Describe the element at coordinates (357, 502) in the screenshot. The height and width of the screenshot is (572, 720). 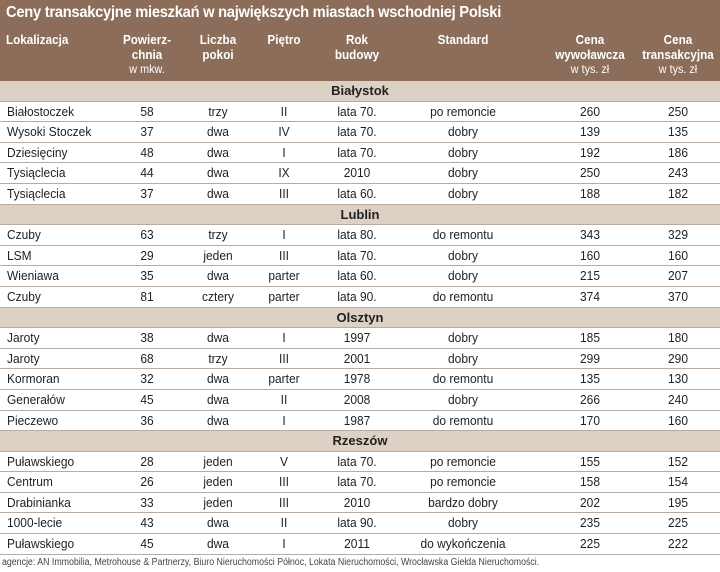
I see `table-cell: 2010` at that location.